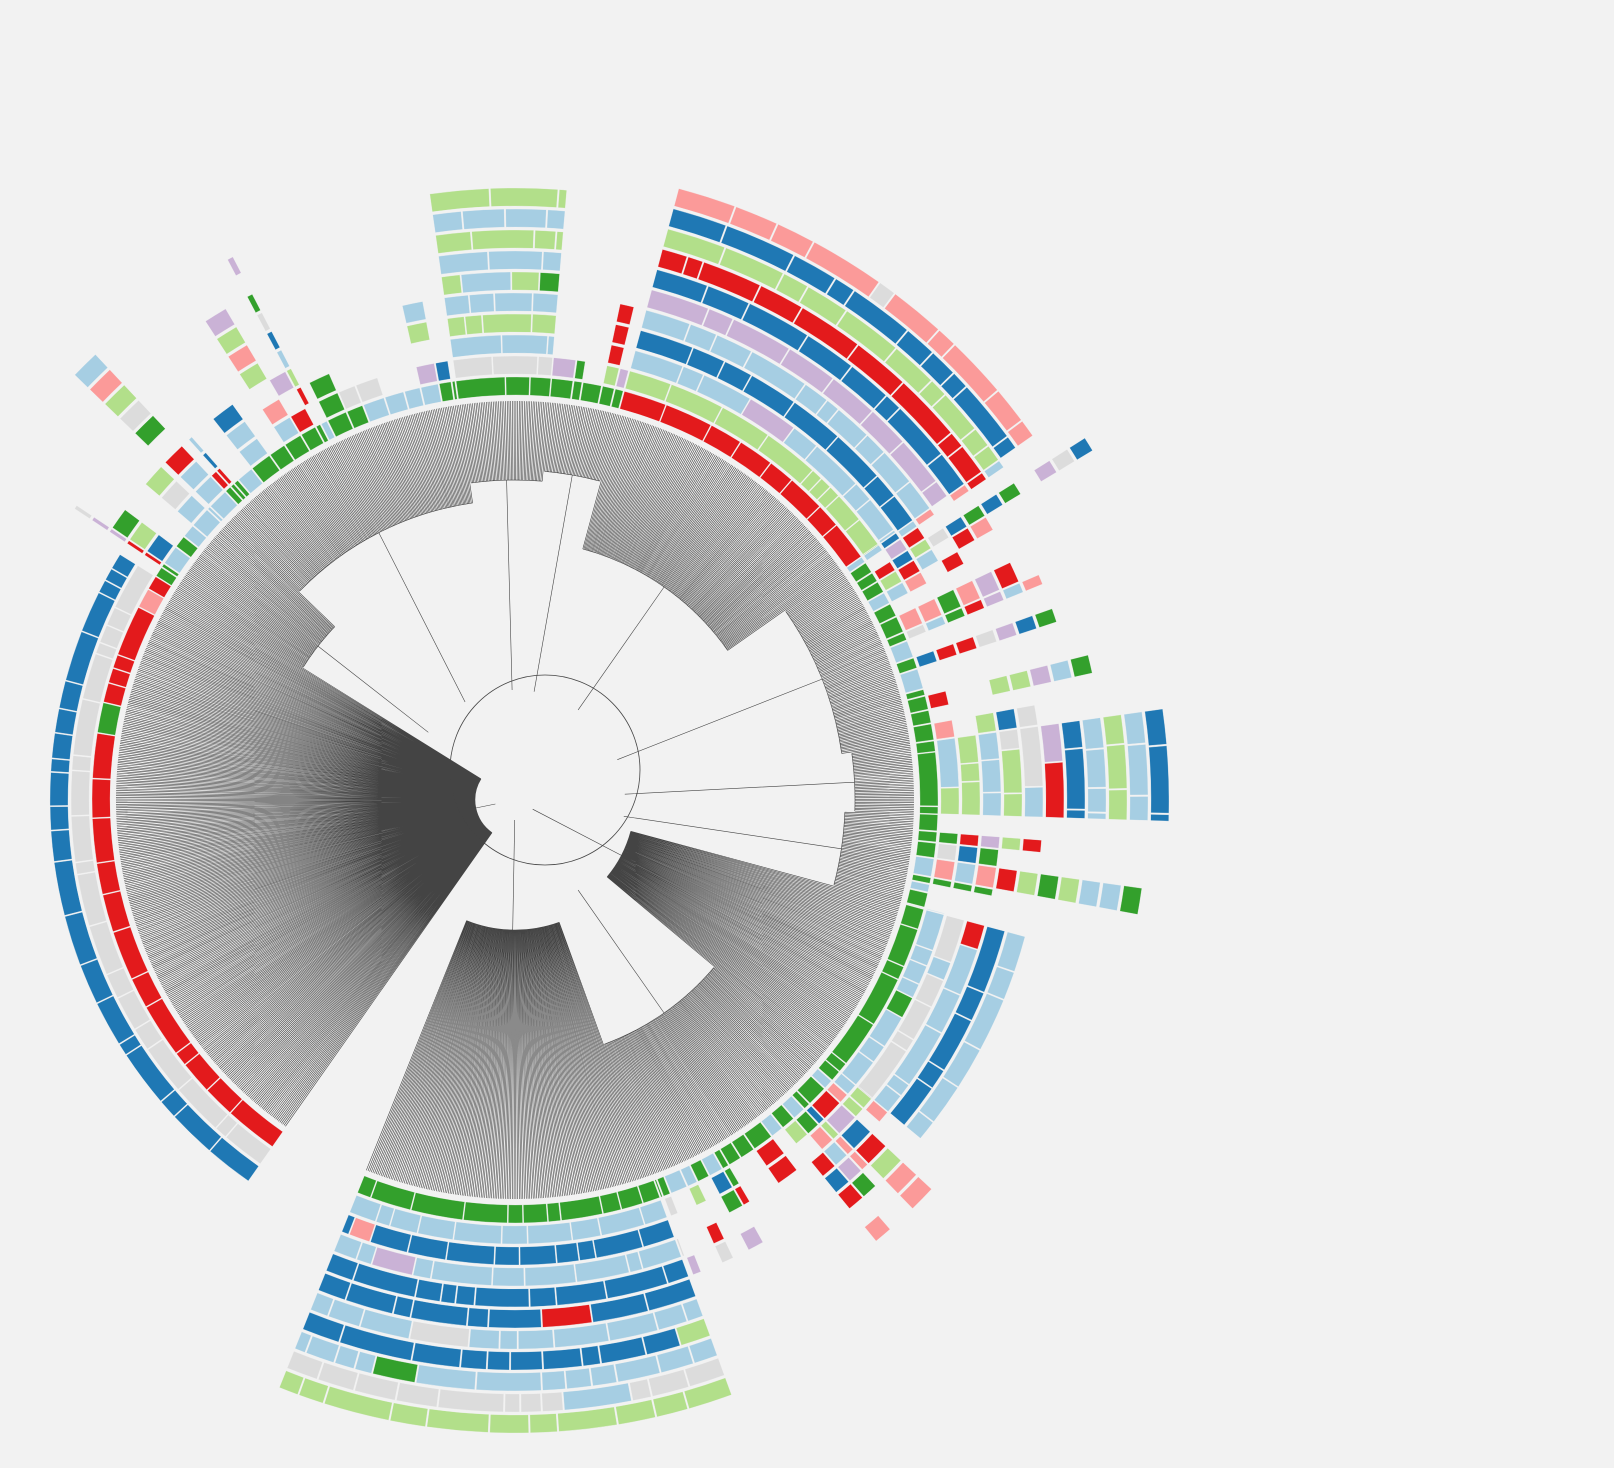  I want to click on root-arc, so click(545, 770).